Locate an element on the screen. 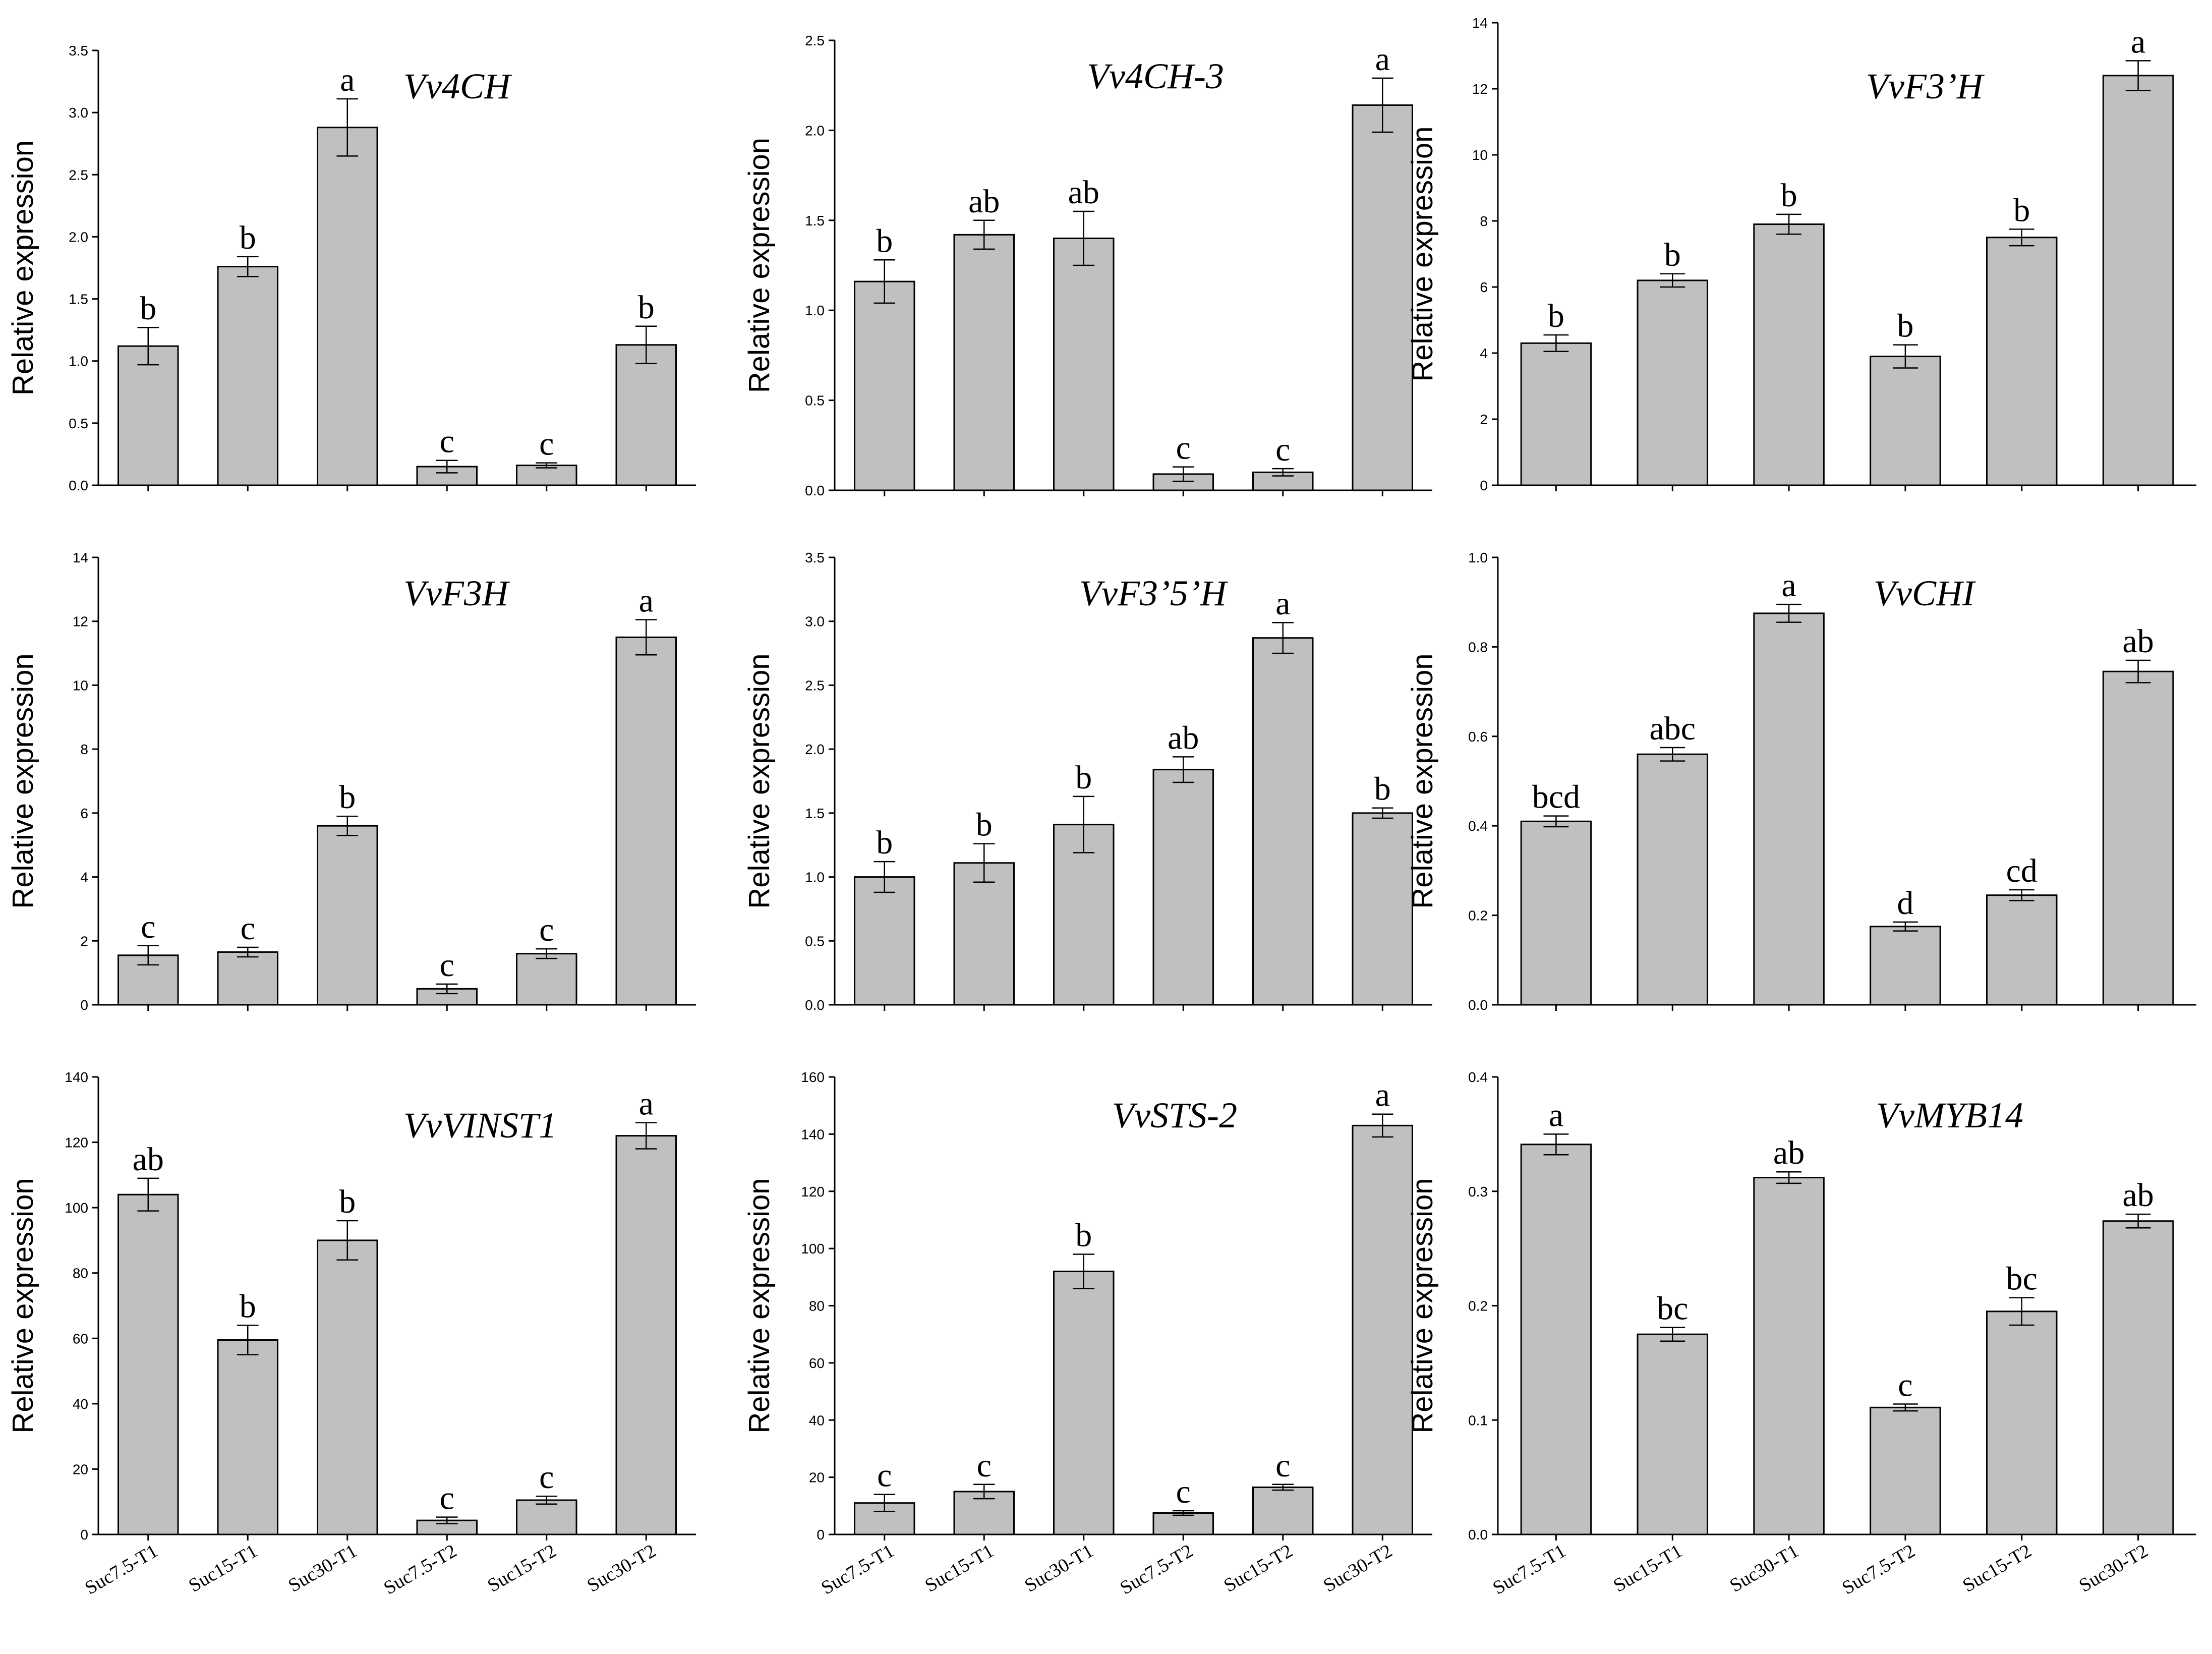  gene-title: Vv4CH is located at coordinates (457, 86).